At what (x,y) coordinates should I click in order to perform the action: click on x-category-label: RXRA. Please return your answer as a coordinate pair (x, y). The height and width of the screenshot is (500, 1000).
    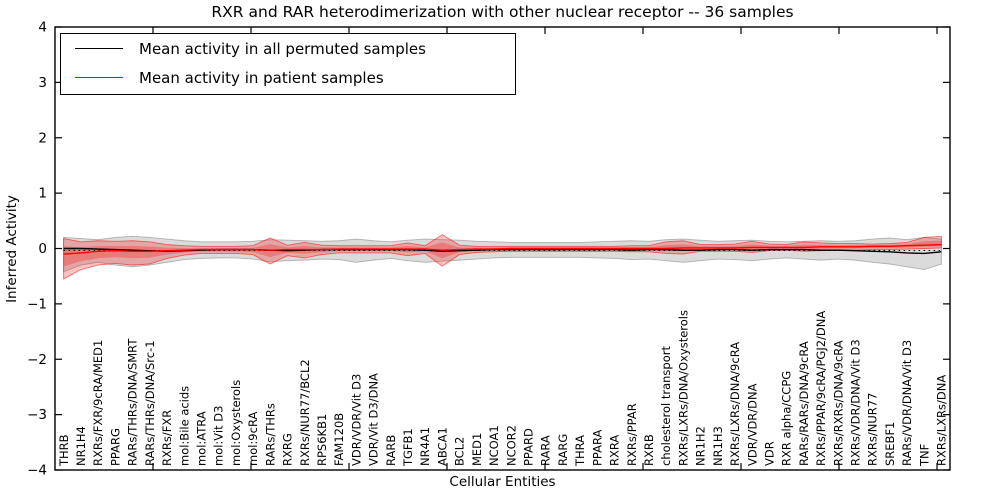
    Looking at the image, I should click on (615, 450).